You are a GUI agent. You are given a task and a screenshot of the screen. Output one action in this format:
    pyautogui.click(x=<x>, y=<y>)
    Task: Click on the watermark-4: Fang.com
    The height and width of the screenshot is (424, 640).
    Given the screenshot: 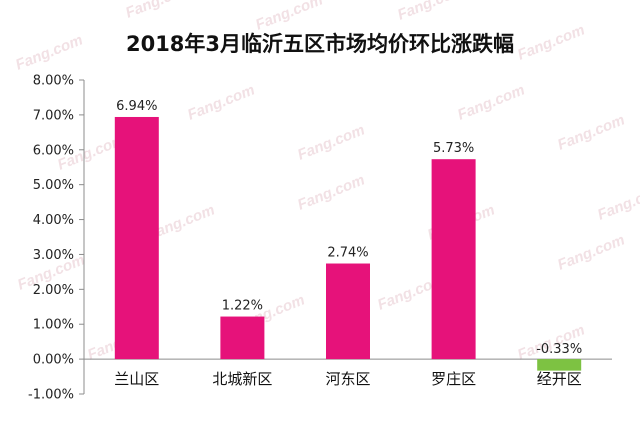 What is the action you would take?
    pyautogui.click(x=551, y=42)
    